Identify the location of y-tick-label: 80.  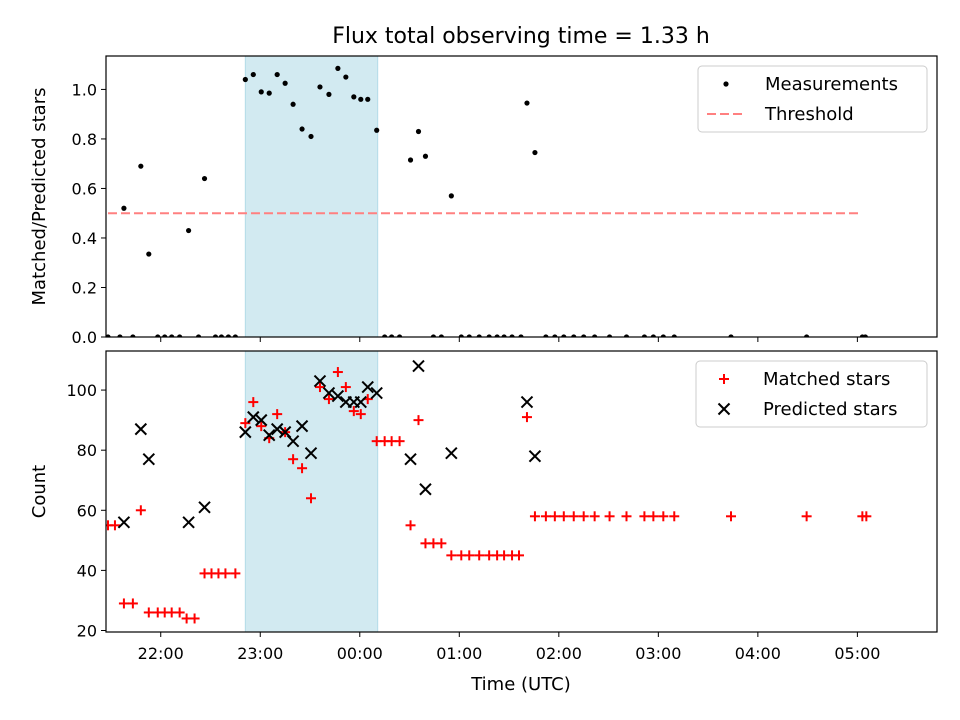
(87, 450).